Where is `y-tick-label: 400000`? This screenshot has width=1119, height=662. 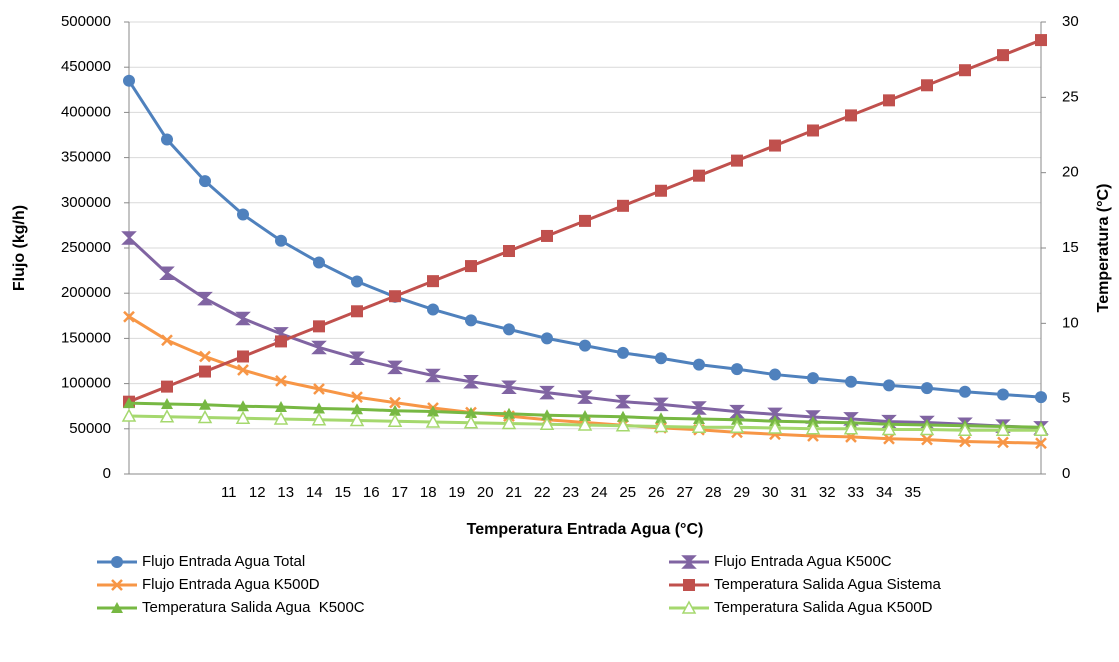 y-tick-label: 400000 is located at coordinates (86, 111).